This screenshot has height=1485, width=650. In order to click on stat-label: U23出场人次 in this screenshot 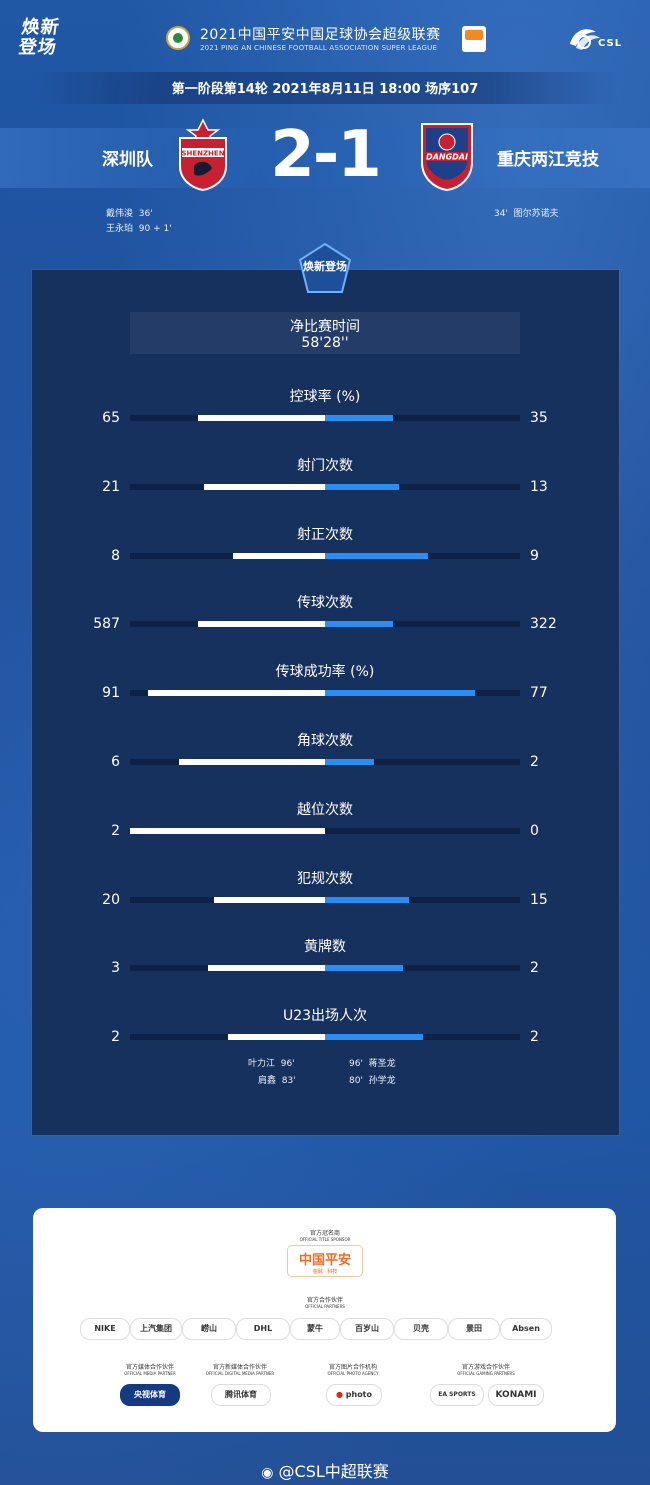, I will do `click(325, 1016)`.